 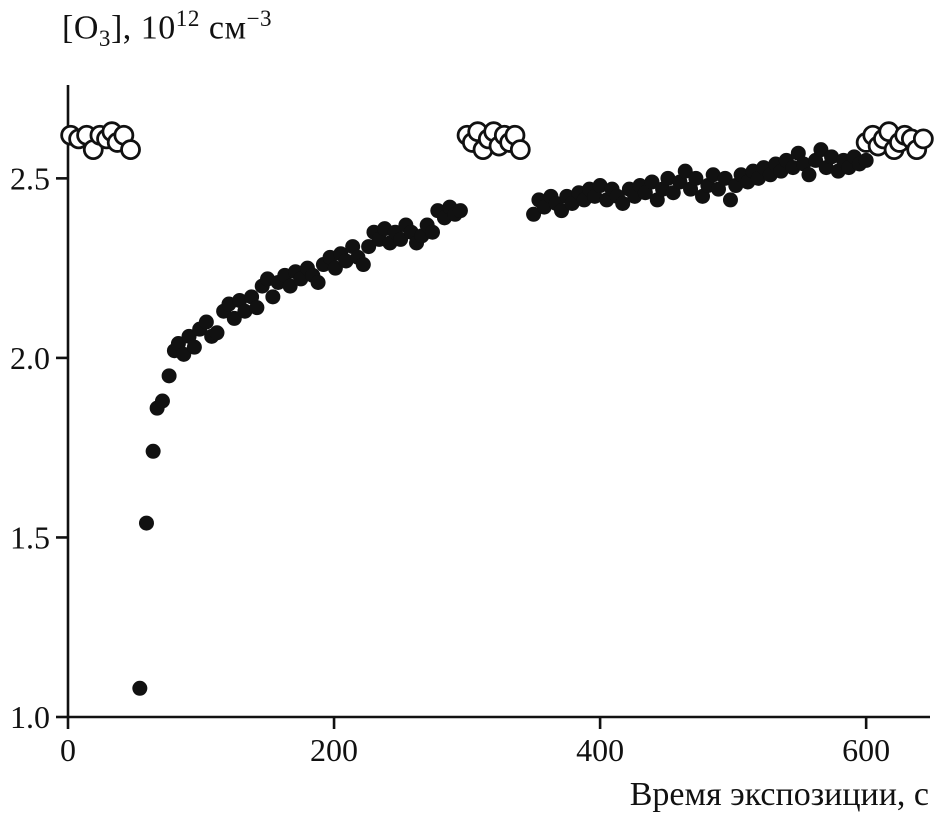 I want to click on y-axis-title: [O3], 1012 см−3, so click(x=167, y=29).